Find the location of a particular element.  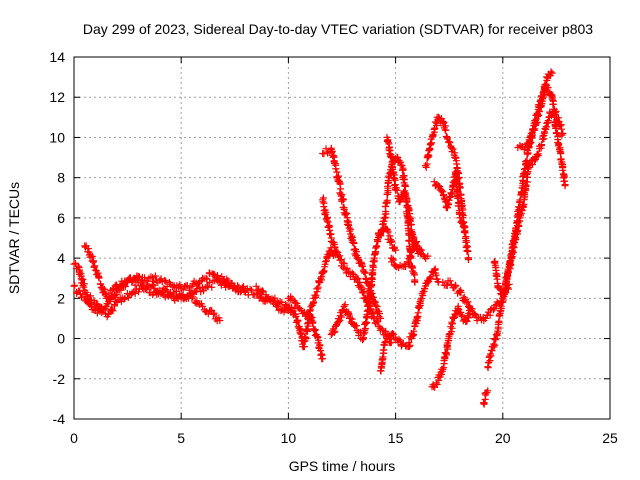

y-axis-label: SDTVAR / TECUs is located at coordinates (14, 238).